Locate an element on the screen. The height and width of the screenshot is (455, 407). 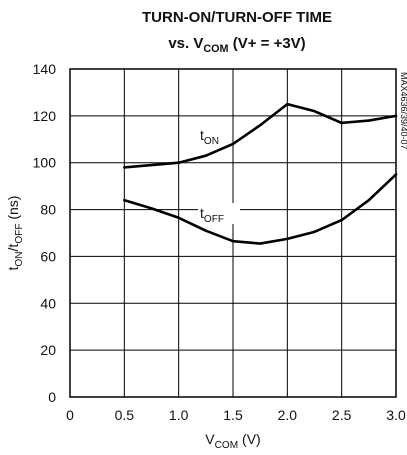
y-tick-label: 120 is located at coordinates (45, 116).